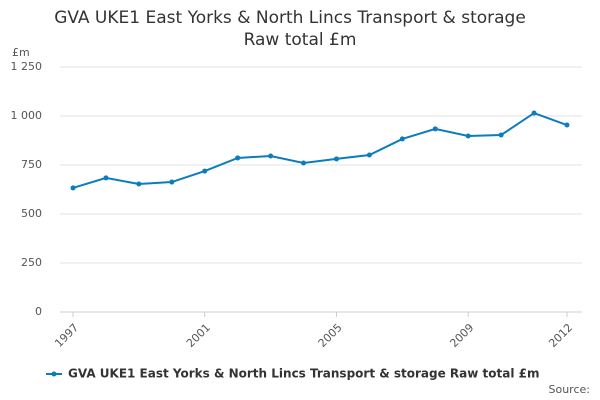 The height and width of the screenshot is (400, 600). What do you see at coordinates (27, 115) in the screenshot?
I see `y-tick-label: 1 000` at bounding box center [27, 115].